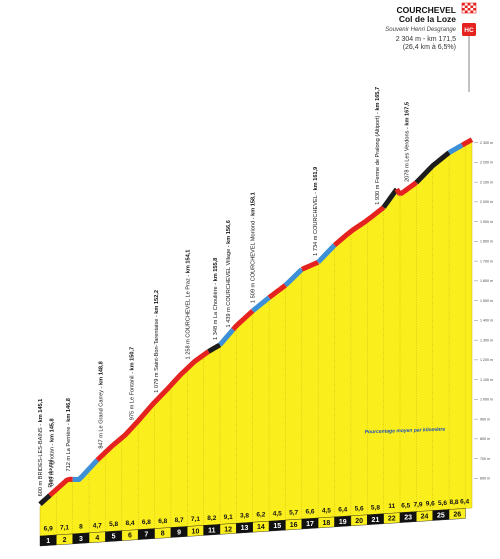 The image size is (500, 559). Describe the element at coordinates (157, 341) in the screenshot. I see `waypoint-label: 1 079 m Saint-Bon-Tarentaise - km 152,2` at that location.